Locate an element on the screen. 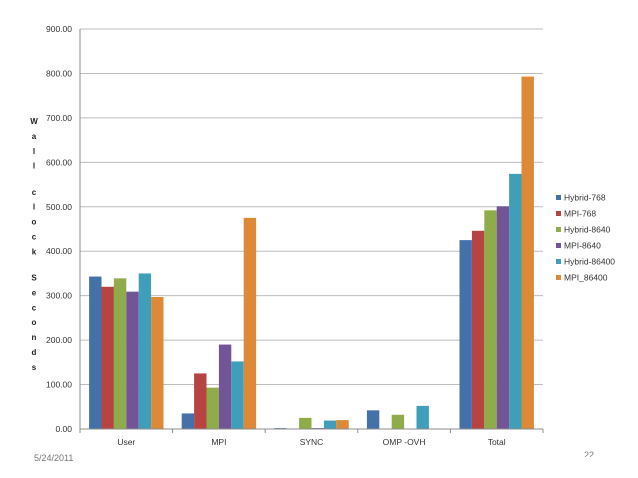 The width and height of the screenshot is (638, 478). bar-hybrid-86400-omp-ovh is located at coordinates (422, 417).